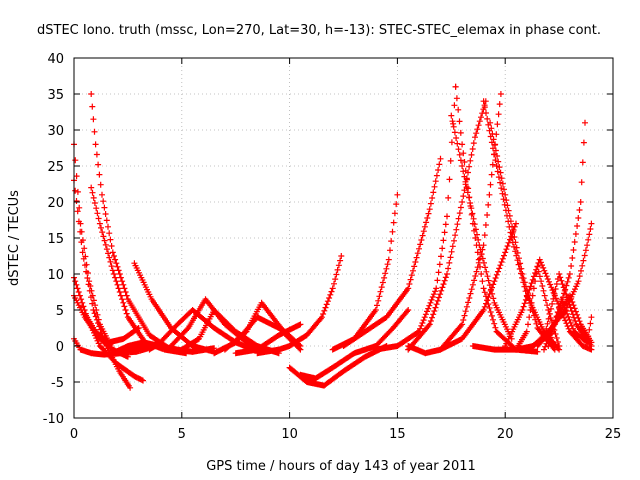 The width and height of the screenshot is (640, 480). What do you see at coordinates (60, 311) in the screenshot?
I see `y-tick-label: 5` at bounding box center [60, 311].